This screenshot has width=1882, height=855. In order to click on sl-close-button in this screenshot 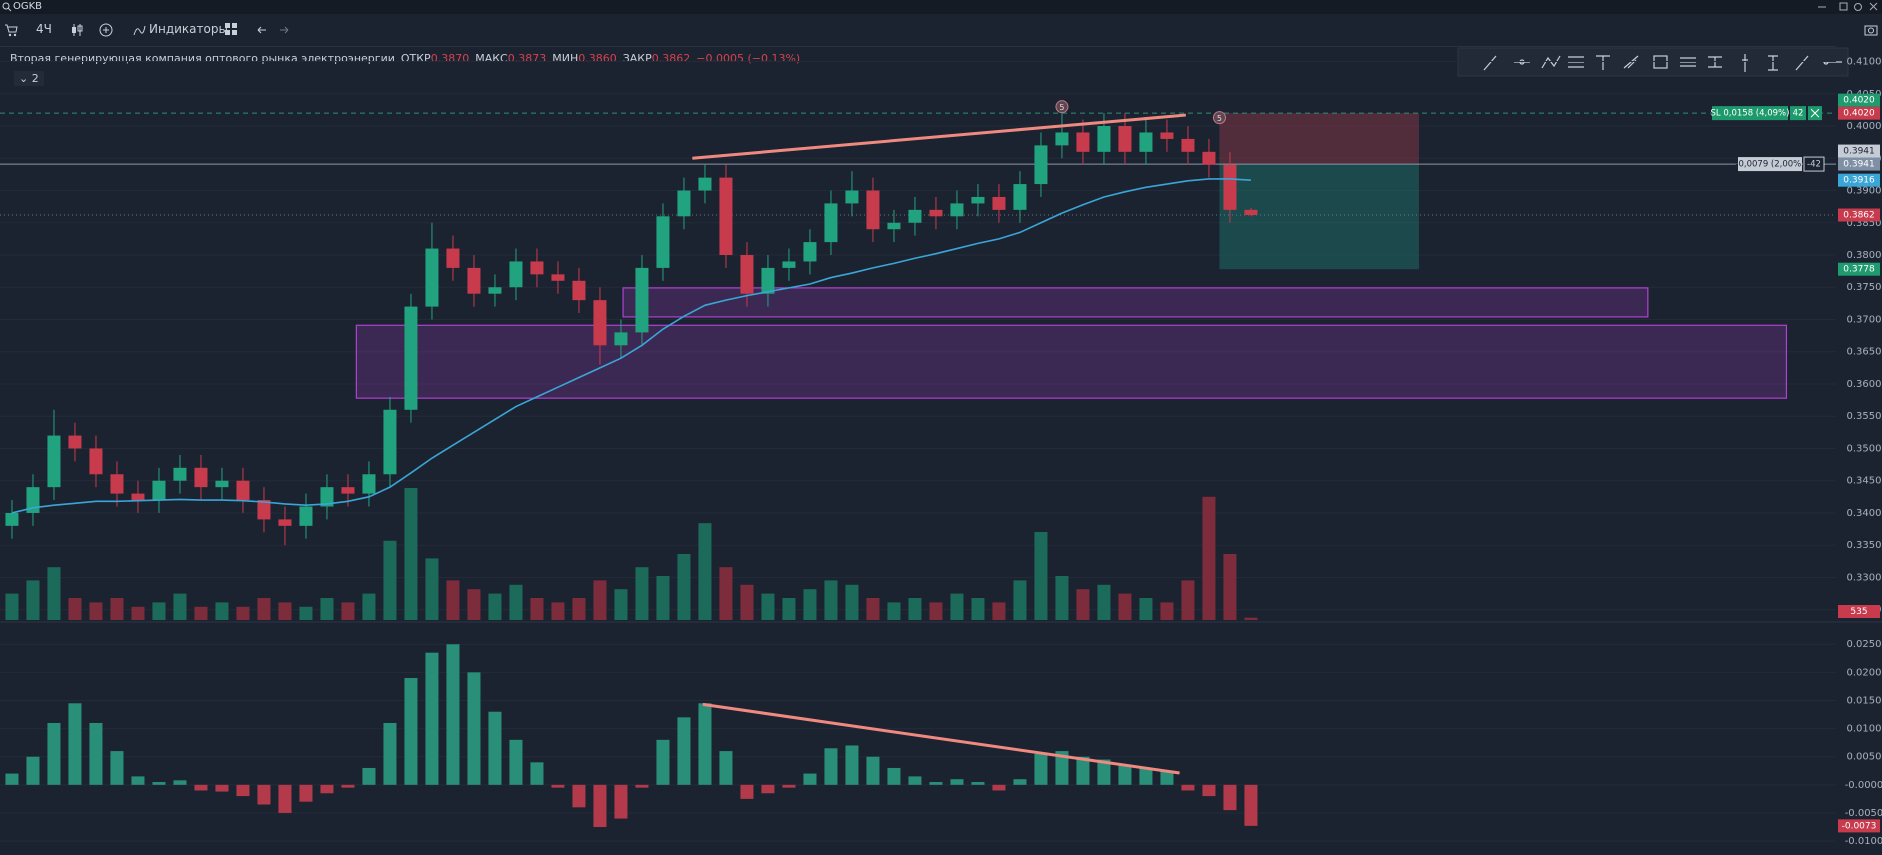, I will do `click(1815, 113)`.